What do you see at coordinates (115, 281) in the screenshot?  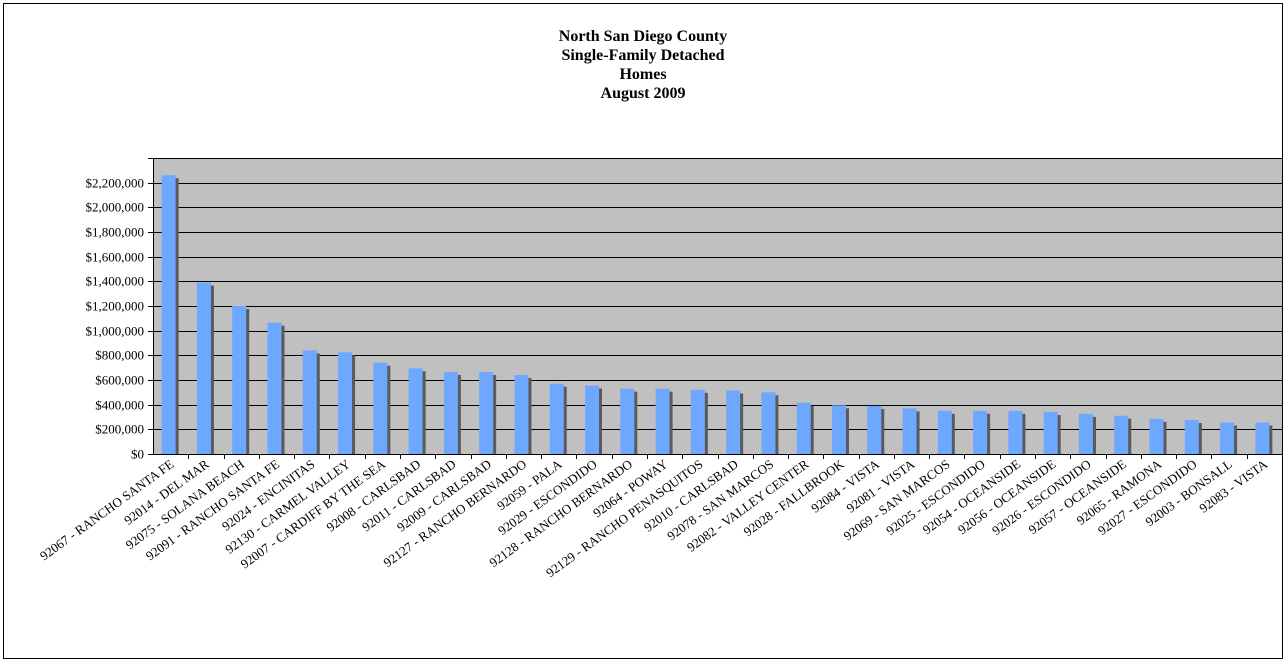 I see `y-tick-label: $1,400,000` at bounding box center [115, 281].